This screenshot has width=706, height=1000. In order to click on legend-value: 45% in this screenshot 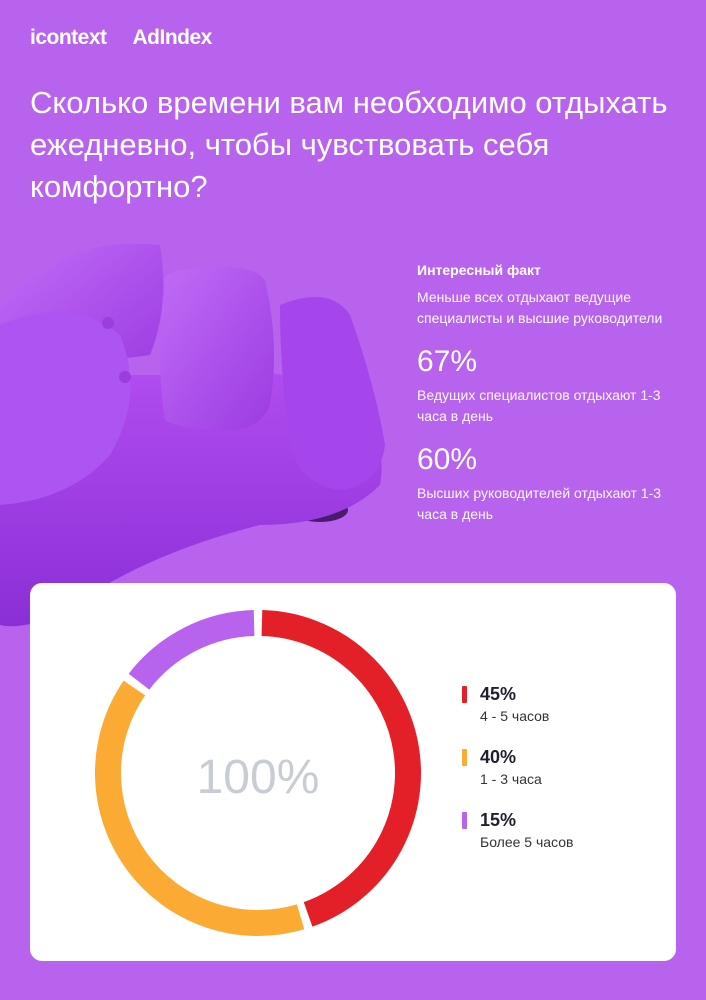, I will do `click(498, 694)`.